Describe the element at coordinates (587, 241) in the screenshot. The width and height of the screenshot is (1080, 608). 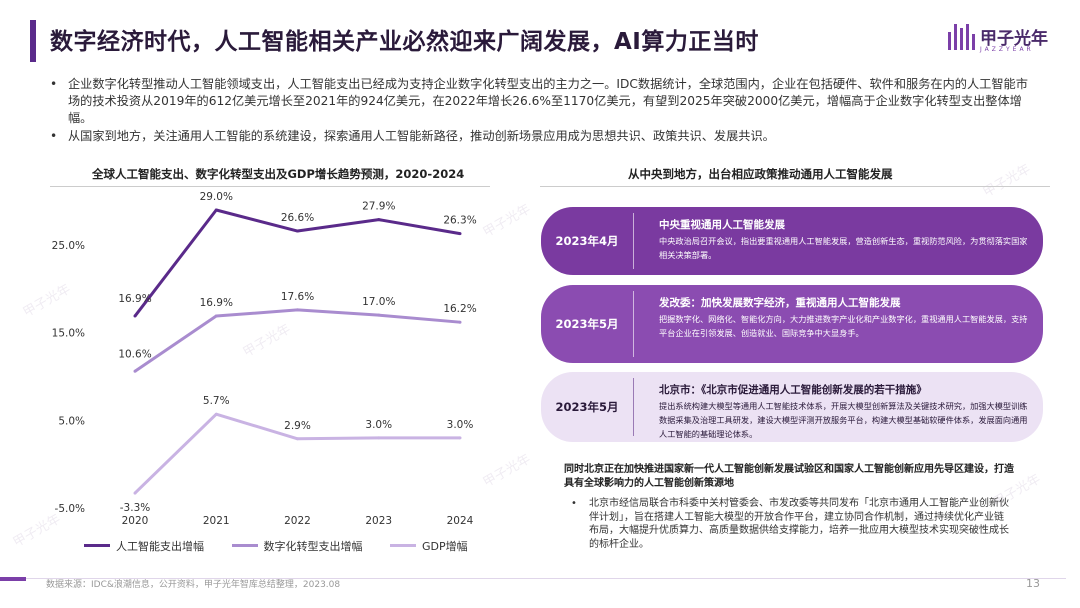
I see `policy-date: 2023年4月` at that location.